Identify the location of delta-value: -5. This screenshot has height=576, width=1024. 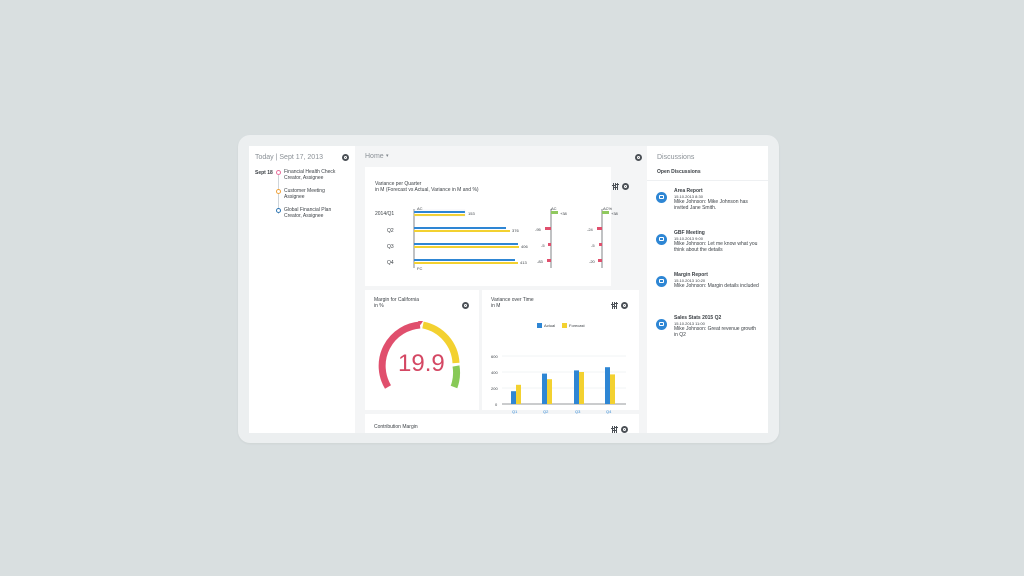
(543, 245).